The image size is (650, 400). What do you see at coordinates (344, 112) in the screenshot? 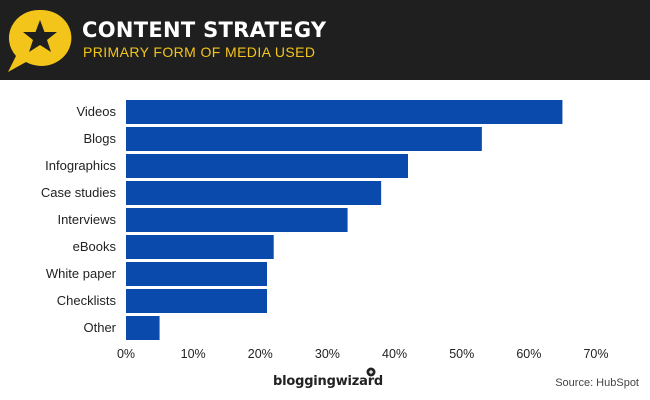
I see `bar-videos` at bounding box center [344, 112].